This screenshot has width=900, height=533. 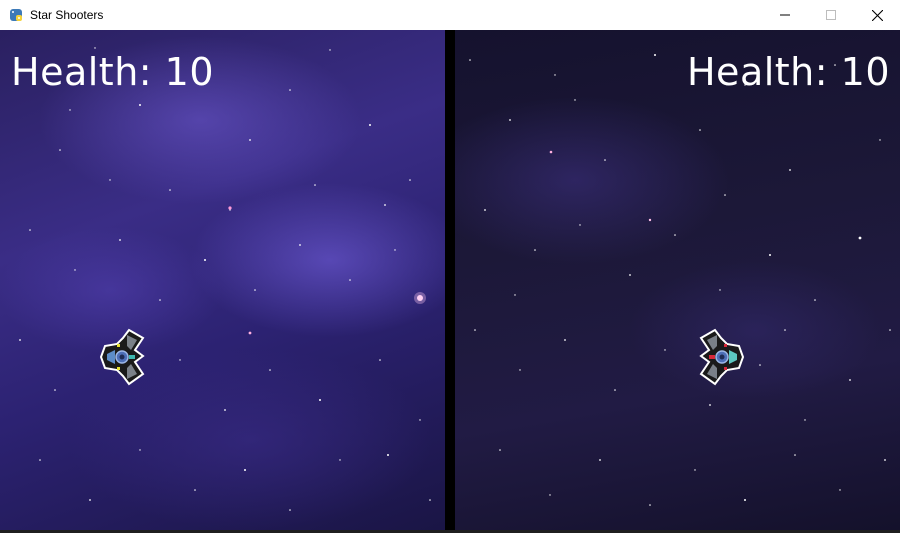 What do you see at coordinates (113, 72) in the screenshot?
I see `player-left-health: Health: 10` at bounding box center [113, 72].